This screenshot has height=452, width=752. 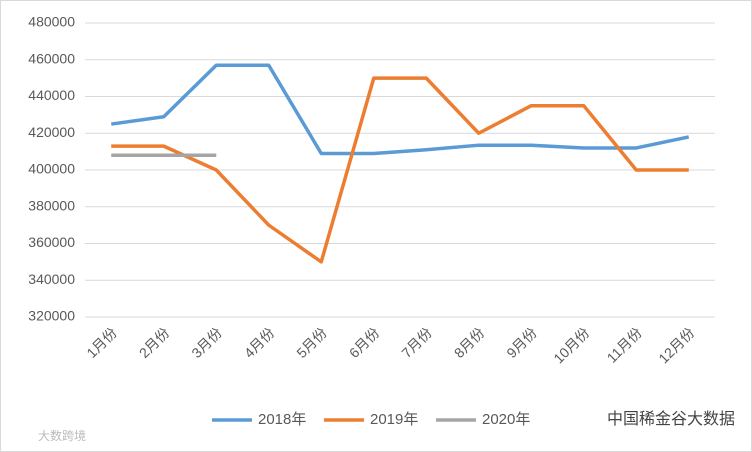 What do you see at coordinates (506, 419) in the screenshot?
I see `legend-label: 2020年` at bounding box center [506, 419].